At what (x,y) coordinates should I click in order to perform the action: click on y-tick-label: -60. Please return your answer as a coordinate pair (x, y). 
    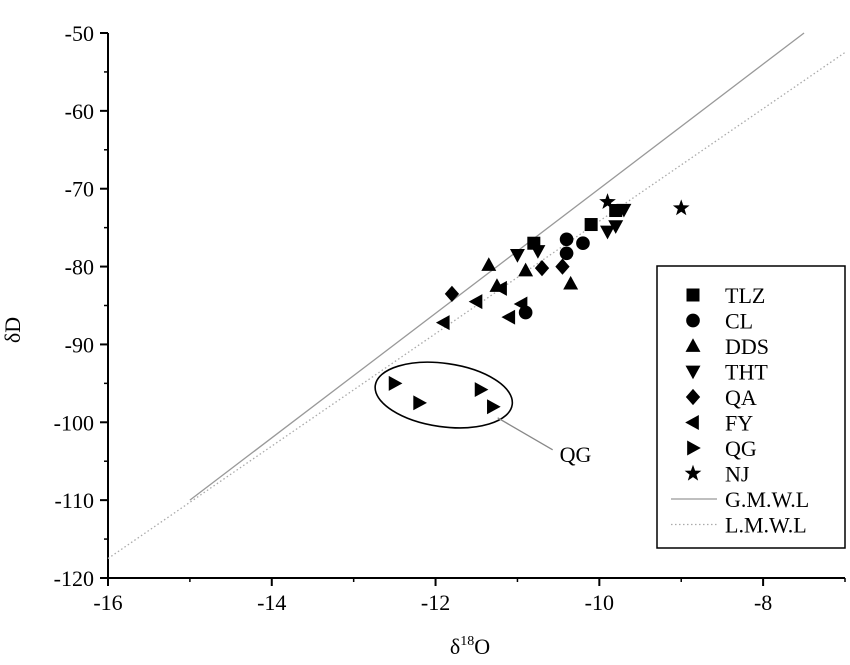
    Looking at the image, I should click on (79, 111).